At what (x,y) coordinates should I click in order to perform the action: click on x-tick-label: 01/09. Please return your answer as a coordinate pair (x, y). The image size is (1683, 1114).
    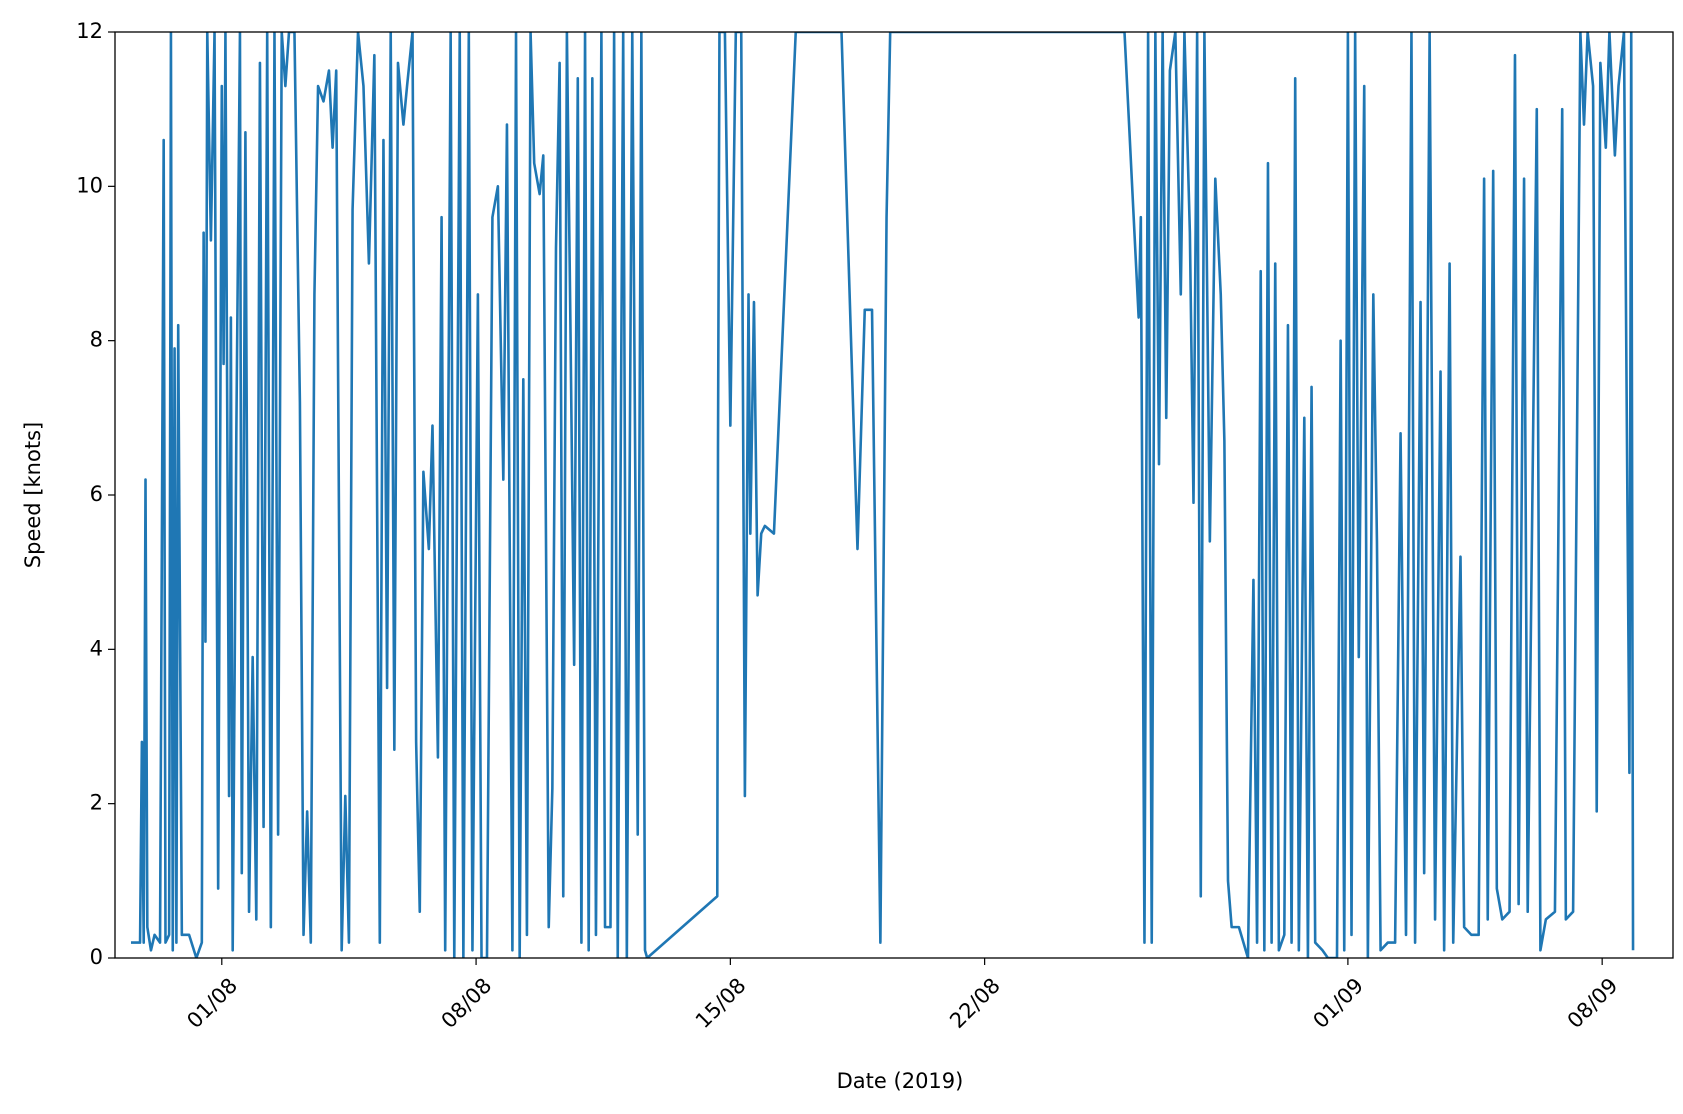
    Looking at the image, I should click on (1338, 1003).